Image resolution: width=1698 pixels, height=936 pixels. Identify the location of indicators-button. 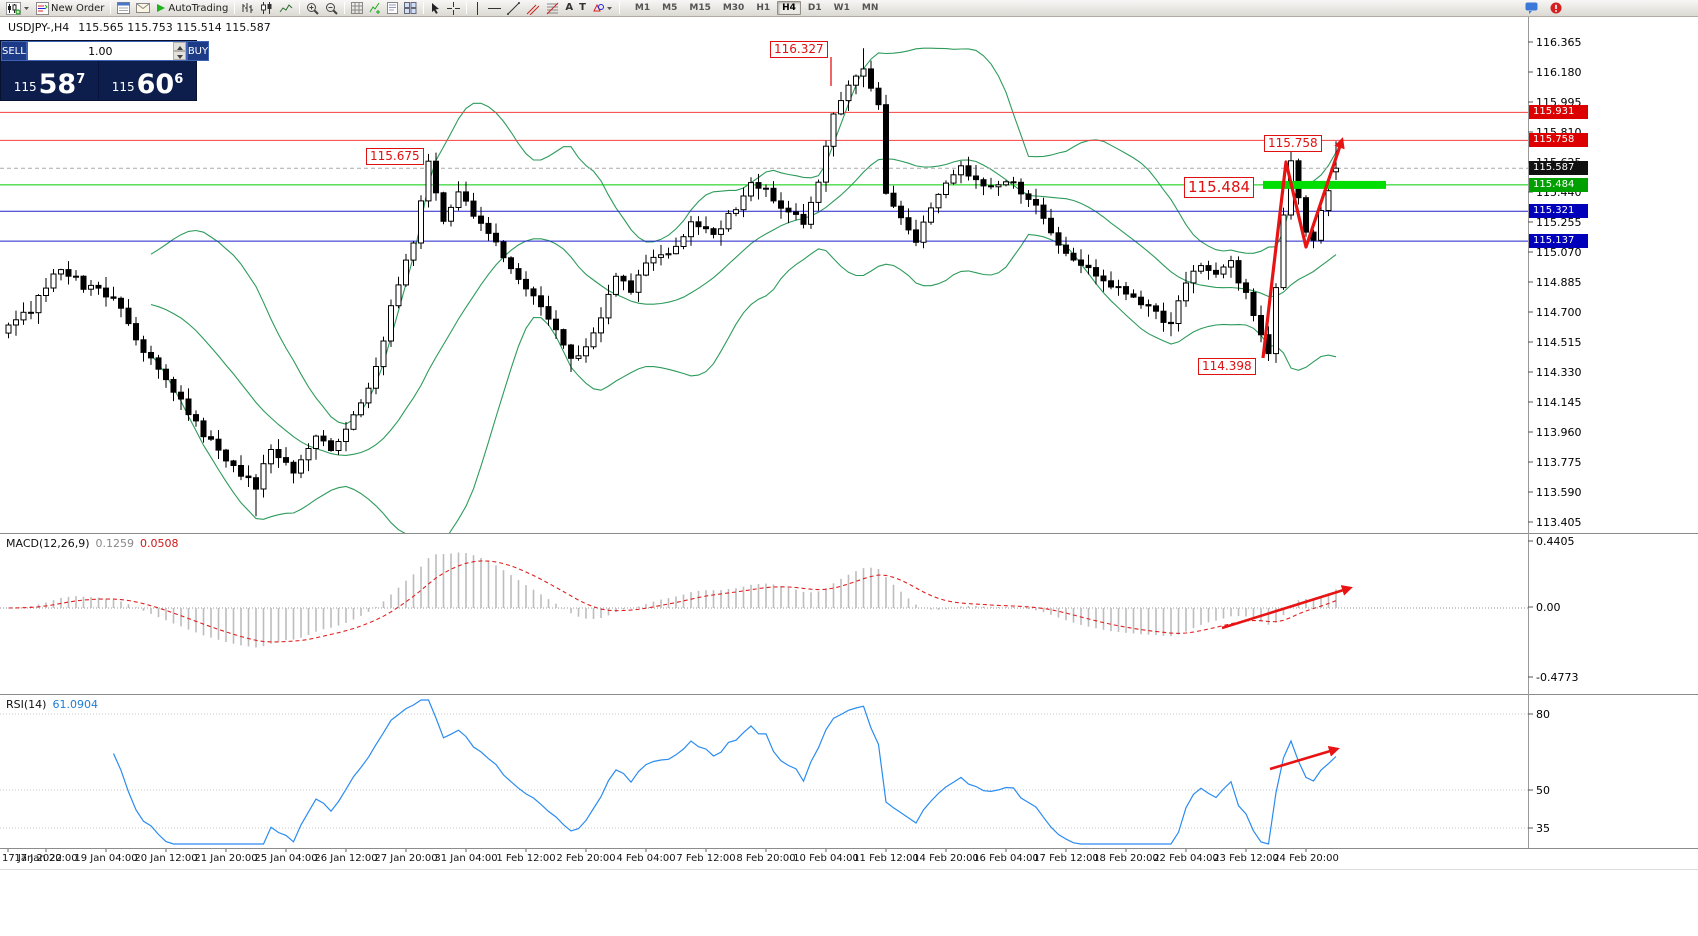
(375, 8).